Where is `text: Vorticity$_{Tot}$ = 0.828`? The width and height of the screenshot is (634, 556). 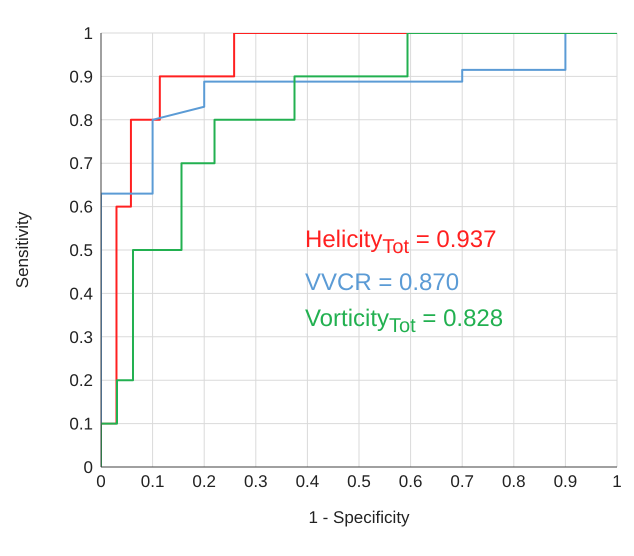
text: Vorticity$_{Tot}$ = 0.828 is located at coordinates (404, 321).